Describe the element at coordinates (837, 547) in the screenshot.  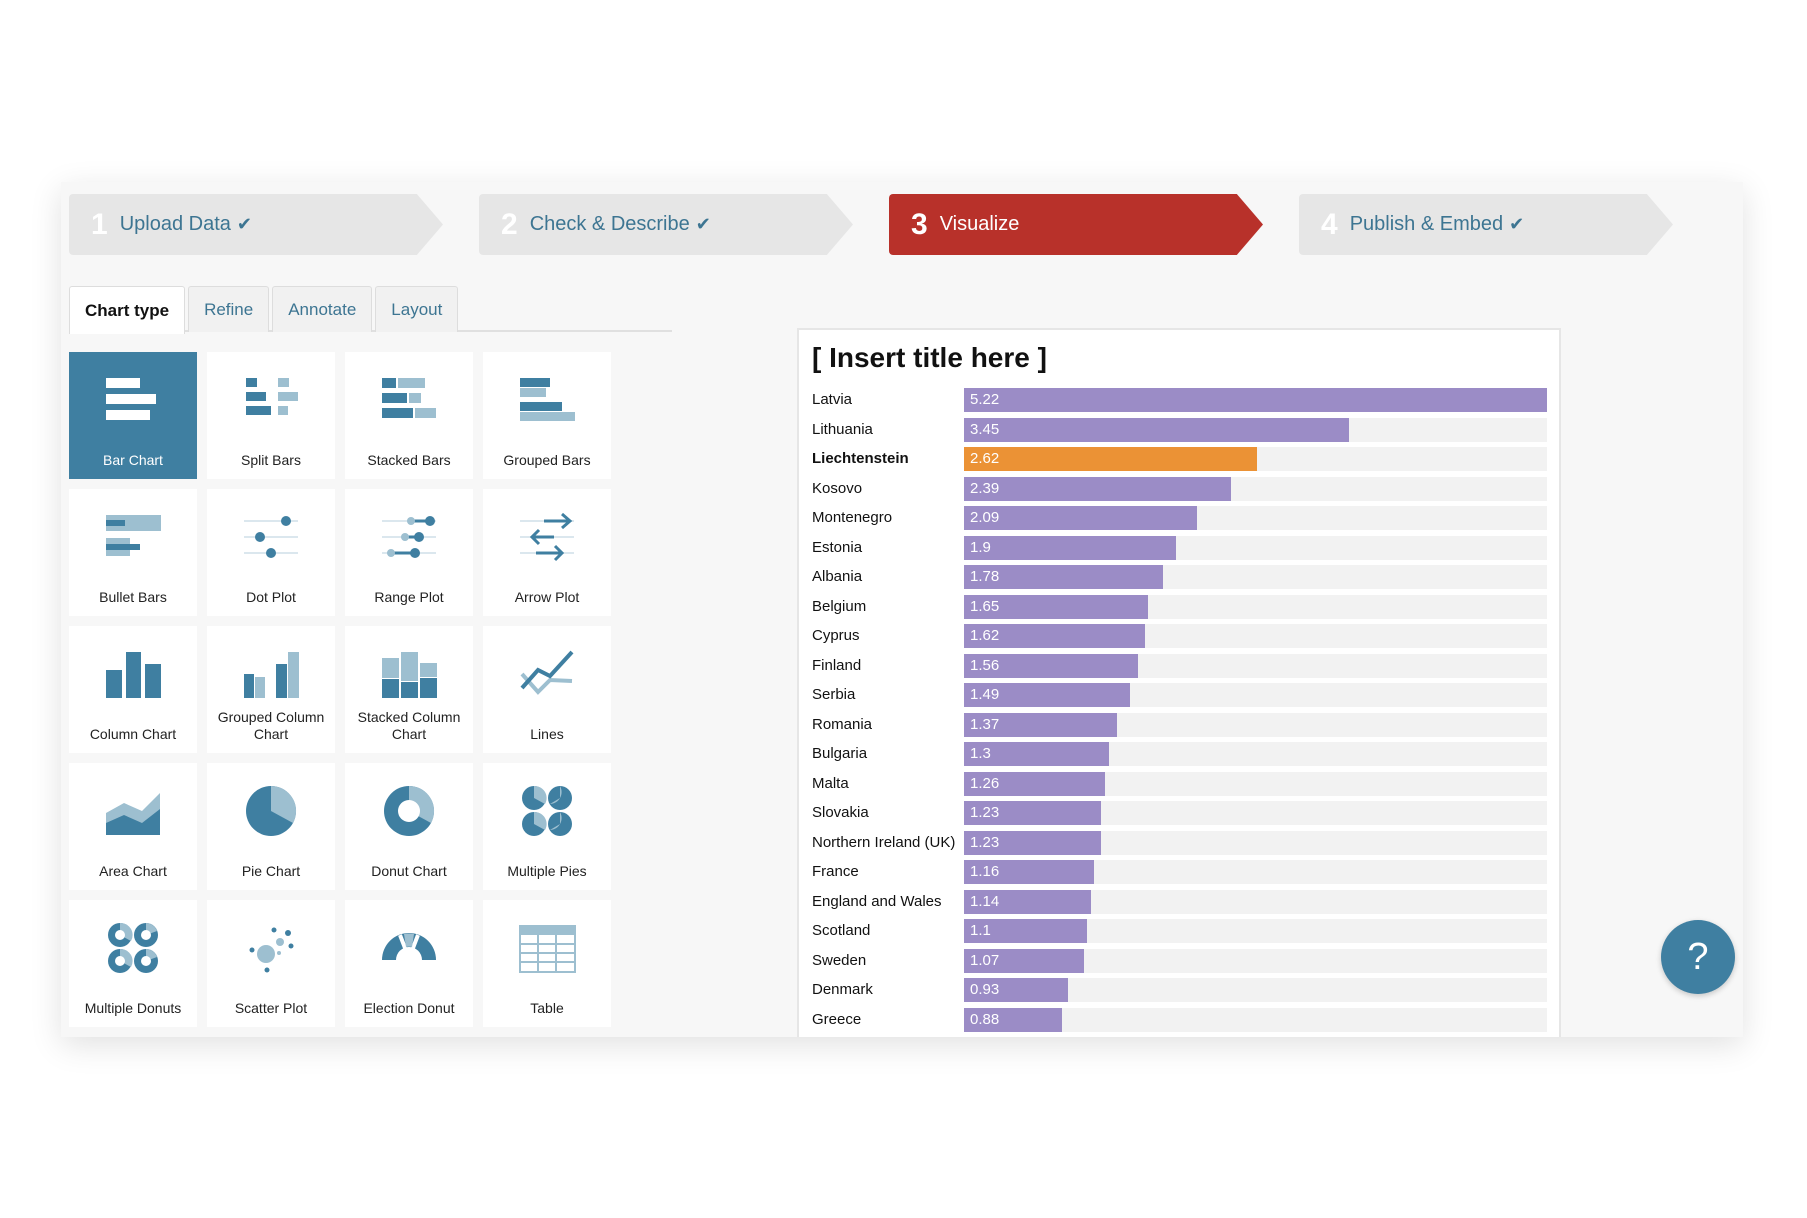
I see `bar-label: Estonia` at that location.